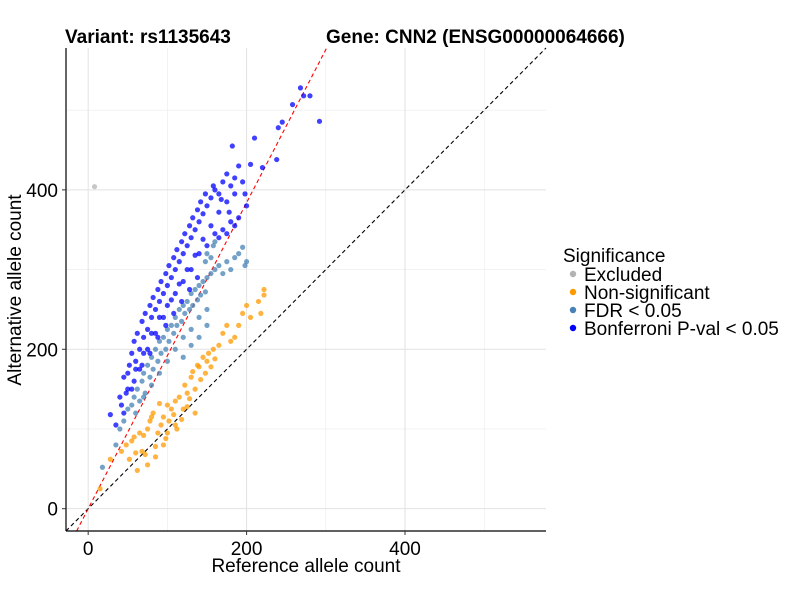 Image resolution: width=800 pixels, height=600 pixels. Describe the element at coordinates (182, 389) in the screenshot. I see `series-nonsig` at that location.